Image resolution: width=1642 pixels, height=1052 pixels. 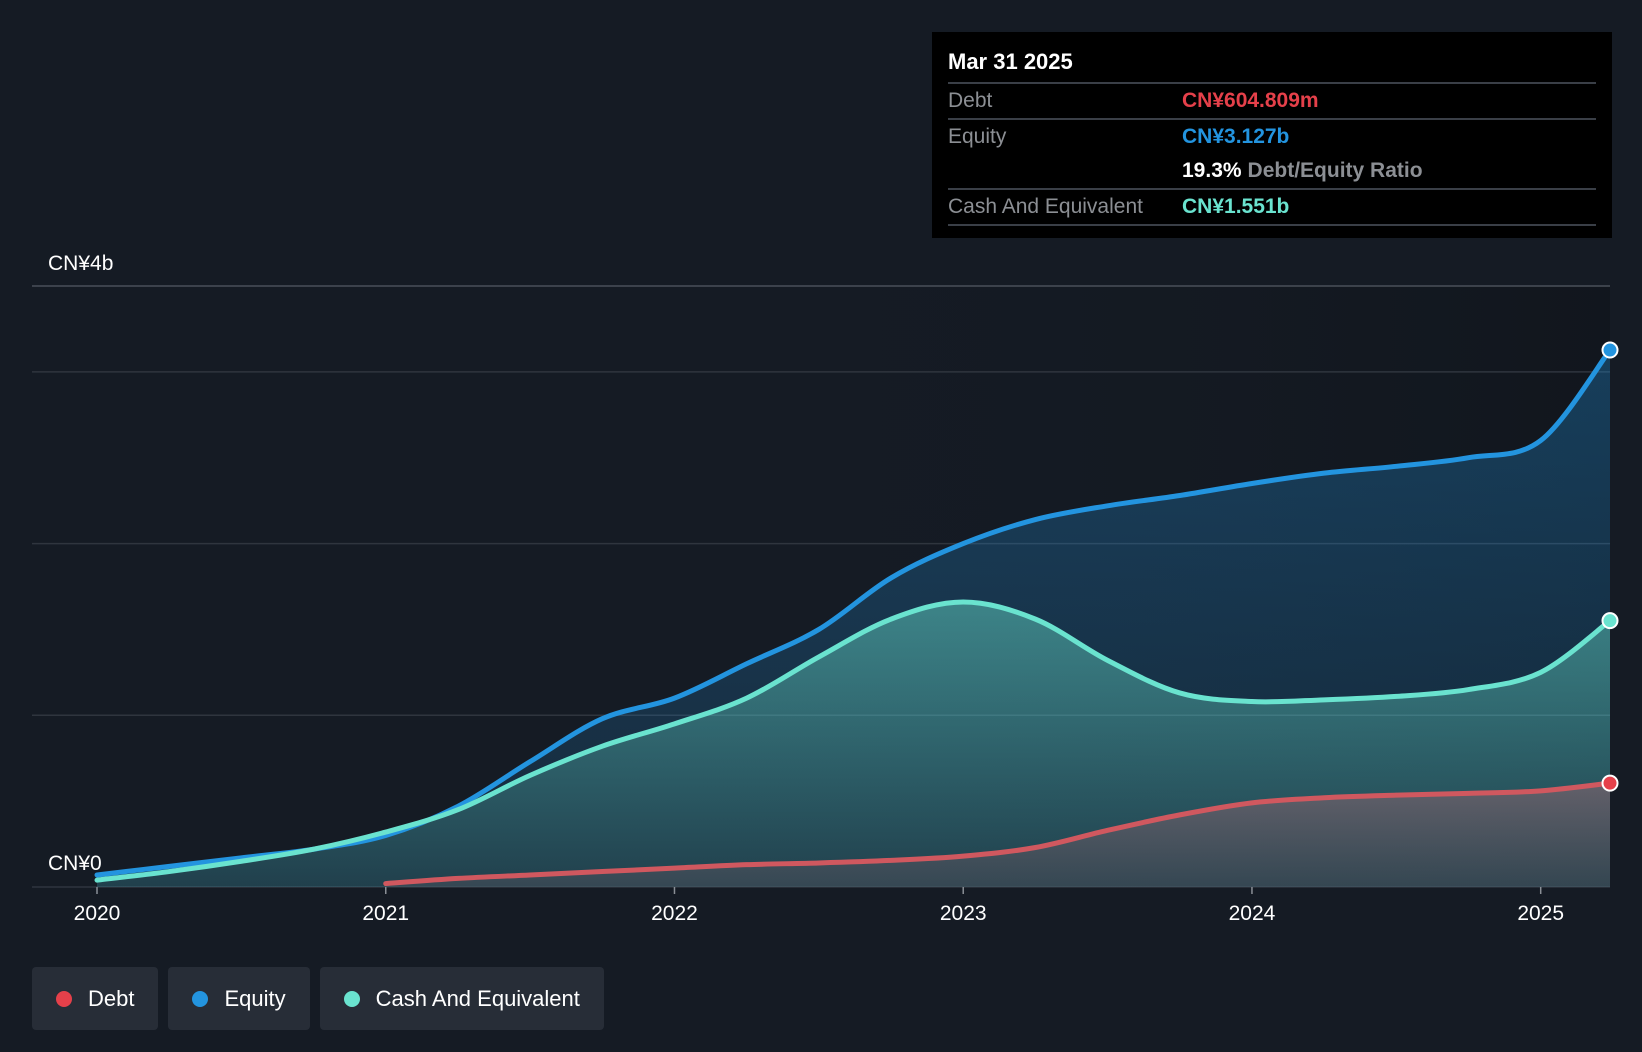 I want to click on tooltip-ratio-row: 19.3% Debt/Equity Ratio, so click(x=1272, y=172).